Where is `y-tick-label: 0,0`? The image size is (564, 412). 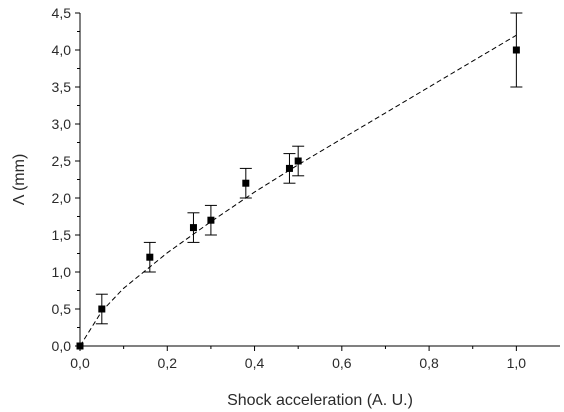 y-tick-label: 0,0 is located at coordinates (62, 346).